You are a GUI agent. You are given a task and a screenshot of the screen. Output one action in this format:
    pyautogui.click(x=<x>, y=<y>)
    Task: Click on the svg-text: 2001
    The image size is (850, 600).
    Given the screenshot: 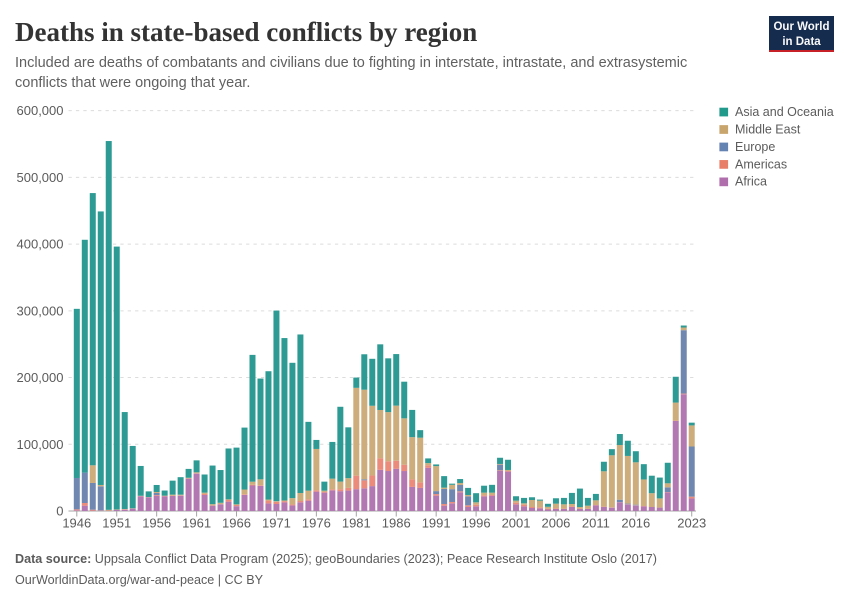 What is the action you would take?
    pyautogui.click(x=516, y=523)
    